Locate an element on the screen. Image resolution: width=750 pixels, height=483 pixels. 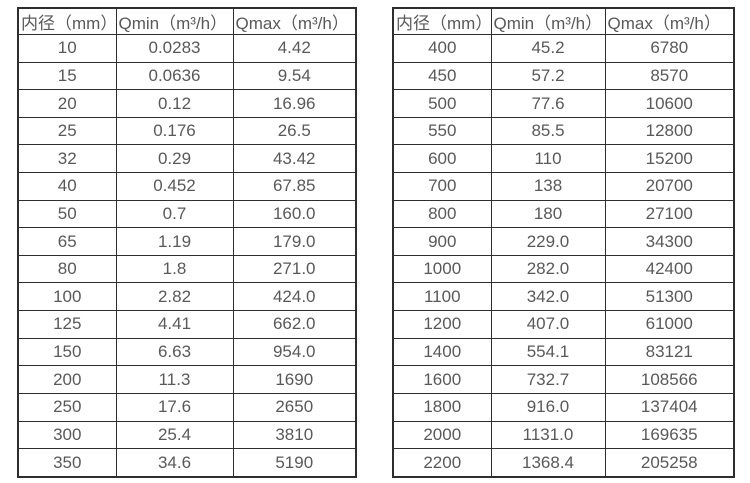
table-cell: 2000 is located at coordinates (442, 435).